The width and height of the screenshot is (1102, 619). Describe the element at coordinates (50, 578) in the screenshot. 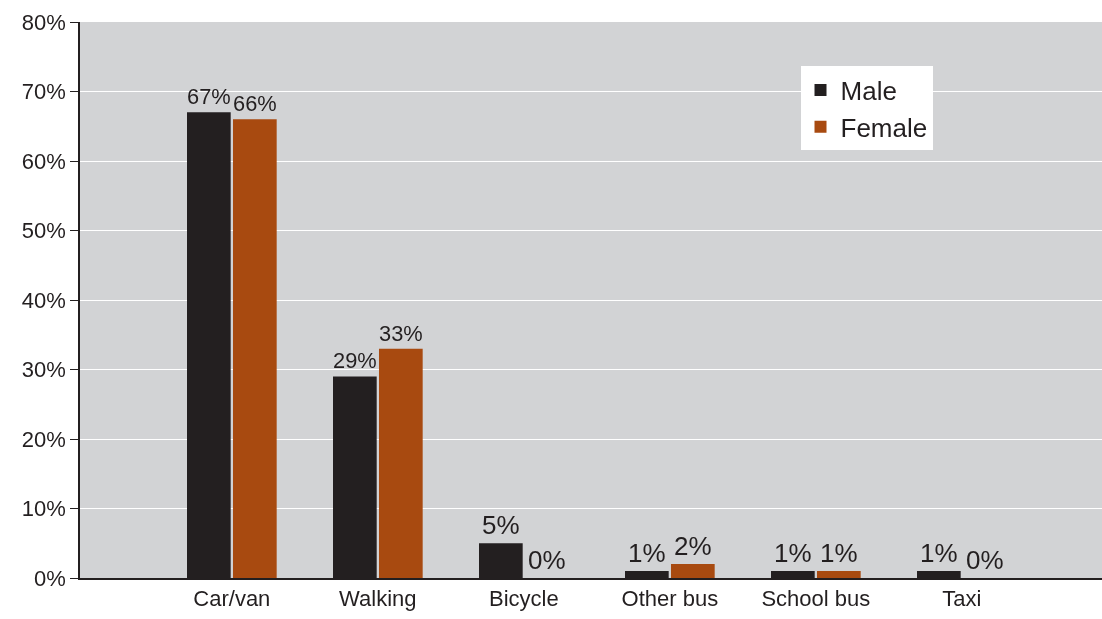

I see `y-tick-label: 0%` at that location.